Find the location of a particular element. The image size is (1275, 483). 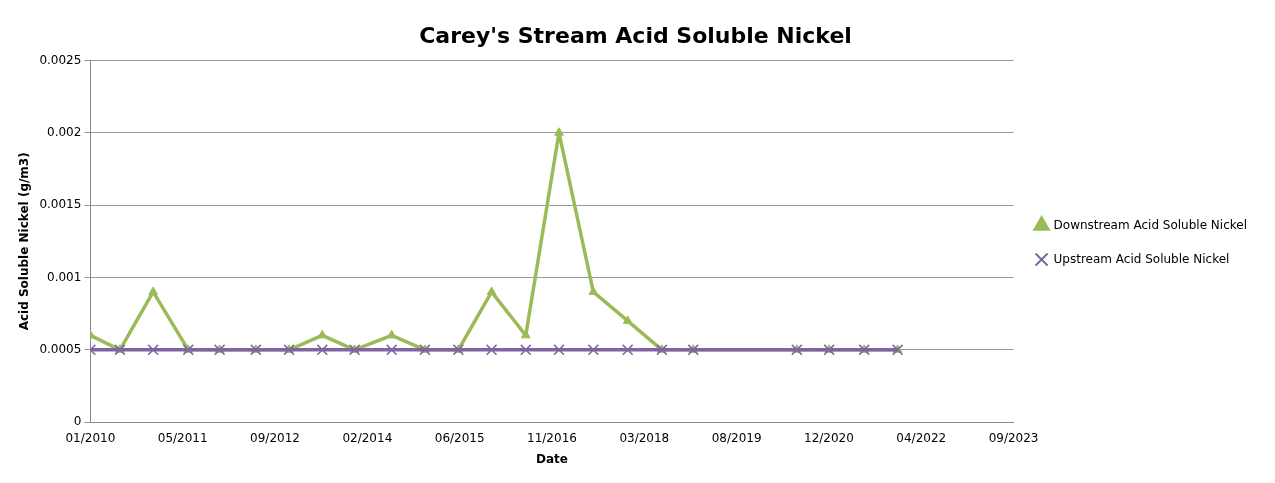

legend-label: Downstream Acid Soluble Nickel is located at coordinates (1150, 224).